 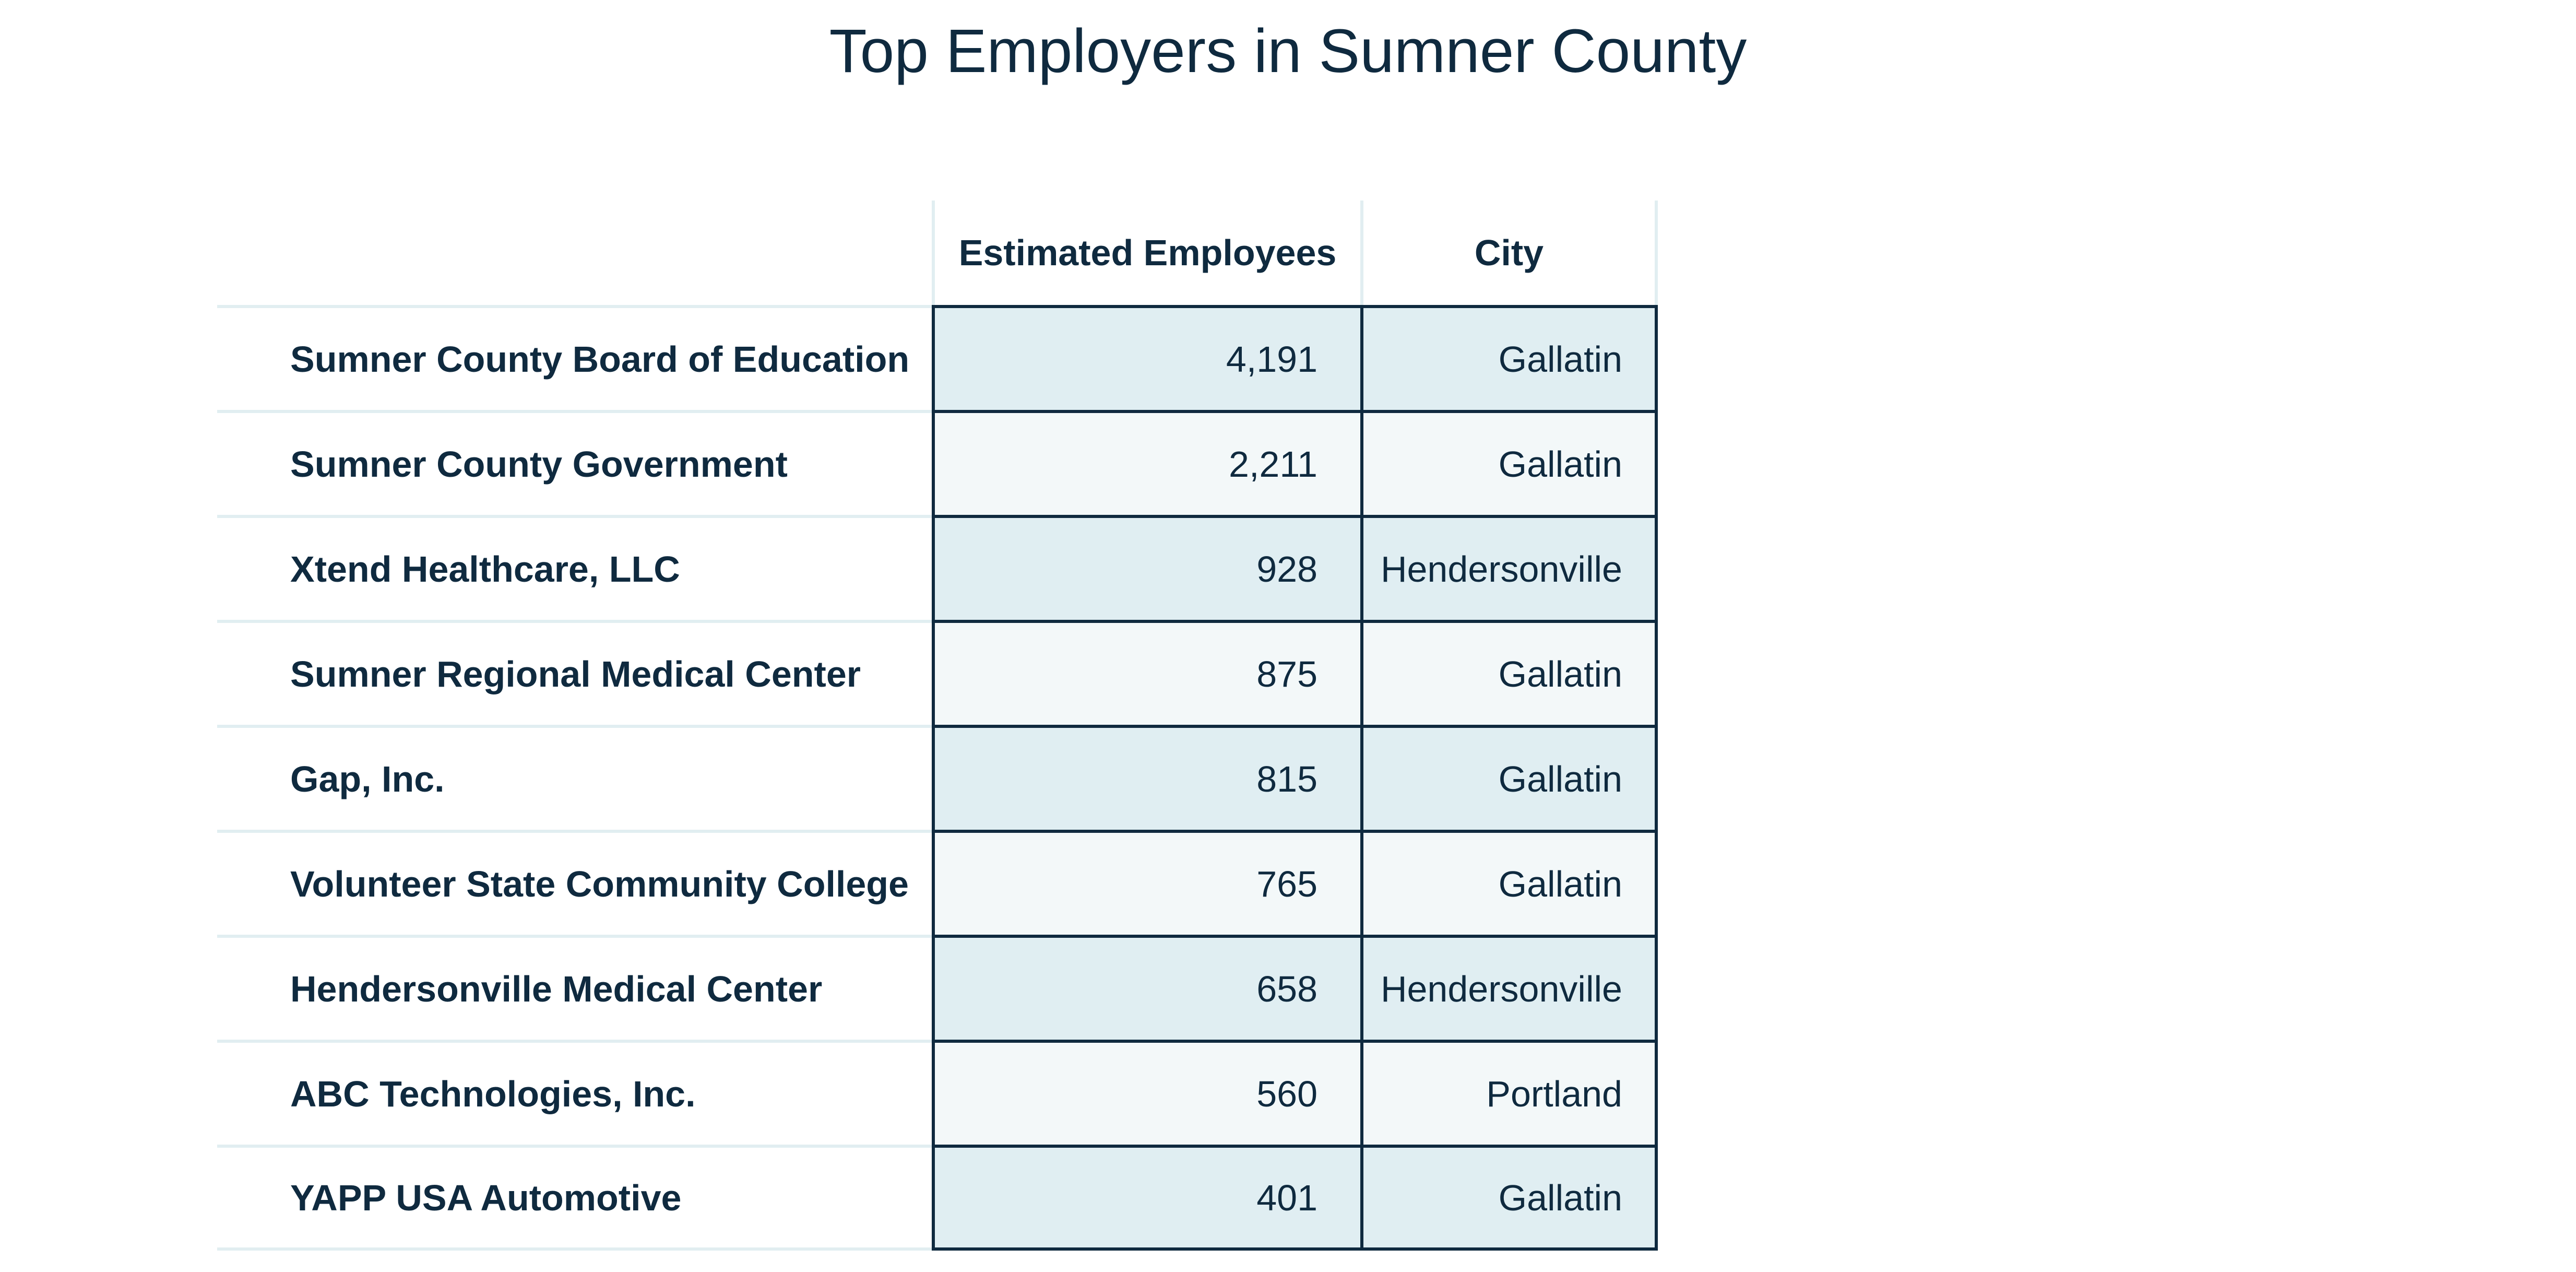 What do you see at coordinates (574, 1092) in the screenshot?
I see `employer-name: ABC Technologies, Inc.` at bounding box center [574, 1092].